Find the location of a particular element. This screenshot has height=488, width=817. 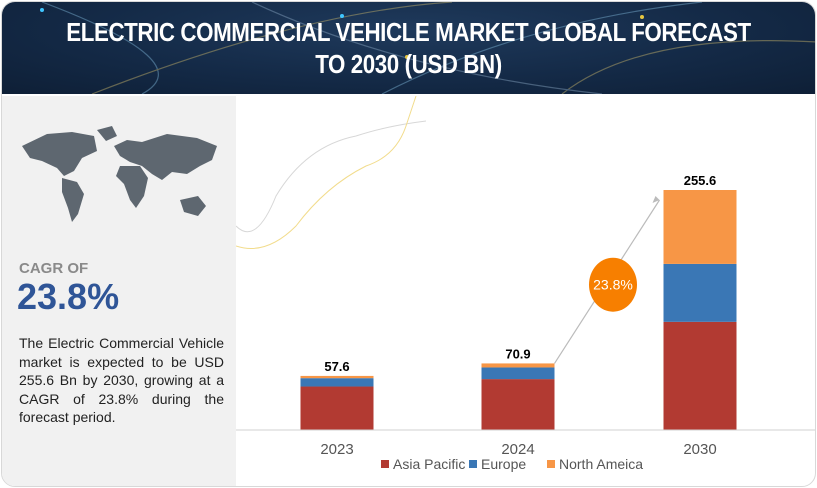

bar-north-ameica-2024 is located at coordinates (518, 365).